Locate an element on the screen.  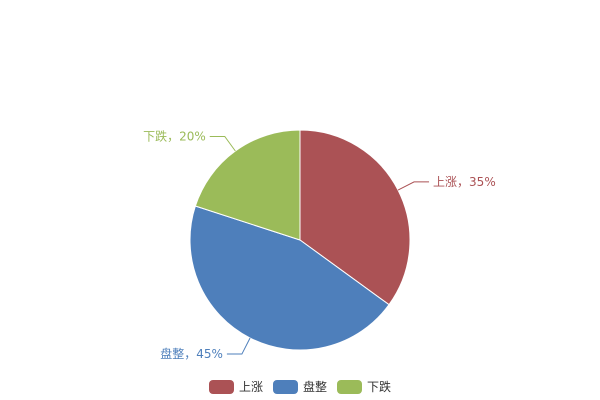
data-label-1: 盘整，45% is located at coordinates (191, 353).